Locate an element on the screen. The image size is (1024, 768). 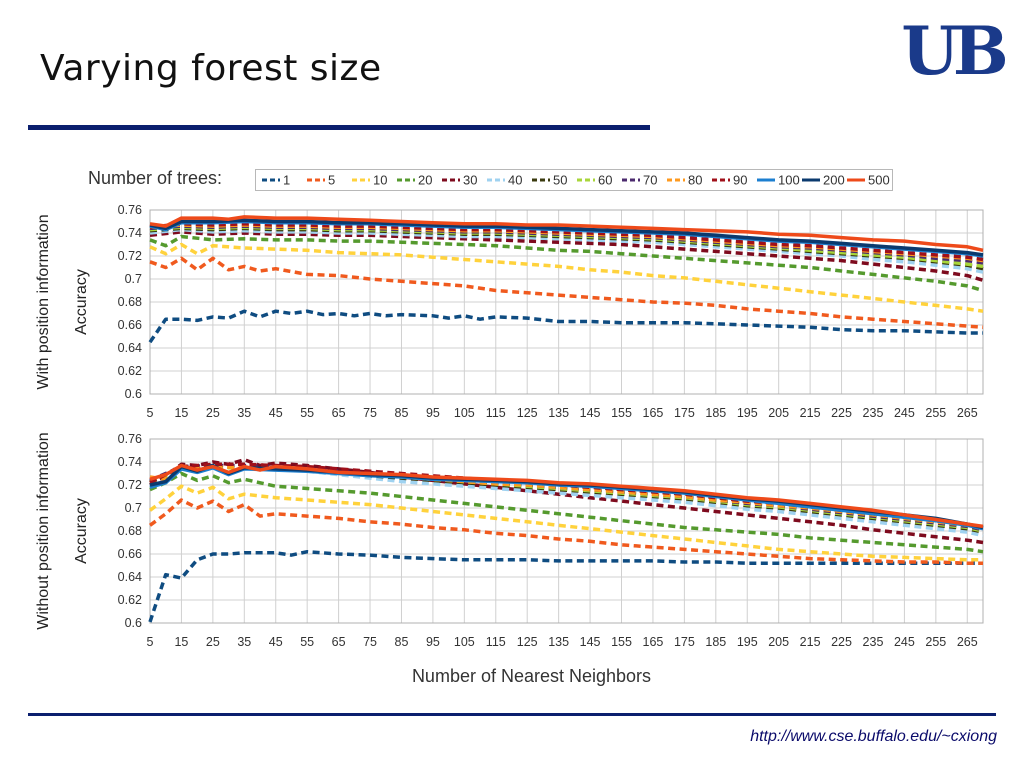
x-axis-label: Number of Nearest Neighbors is located at coordinates (531, 676).